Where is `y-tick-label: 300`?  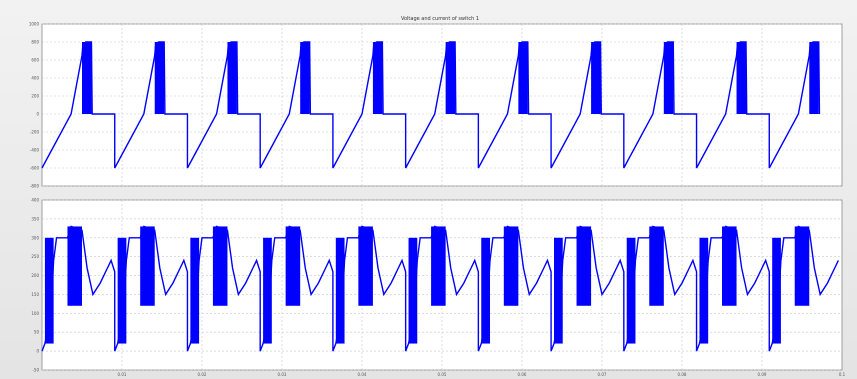
y-tick-label: 300 is located at coordinates (35, 237).